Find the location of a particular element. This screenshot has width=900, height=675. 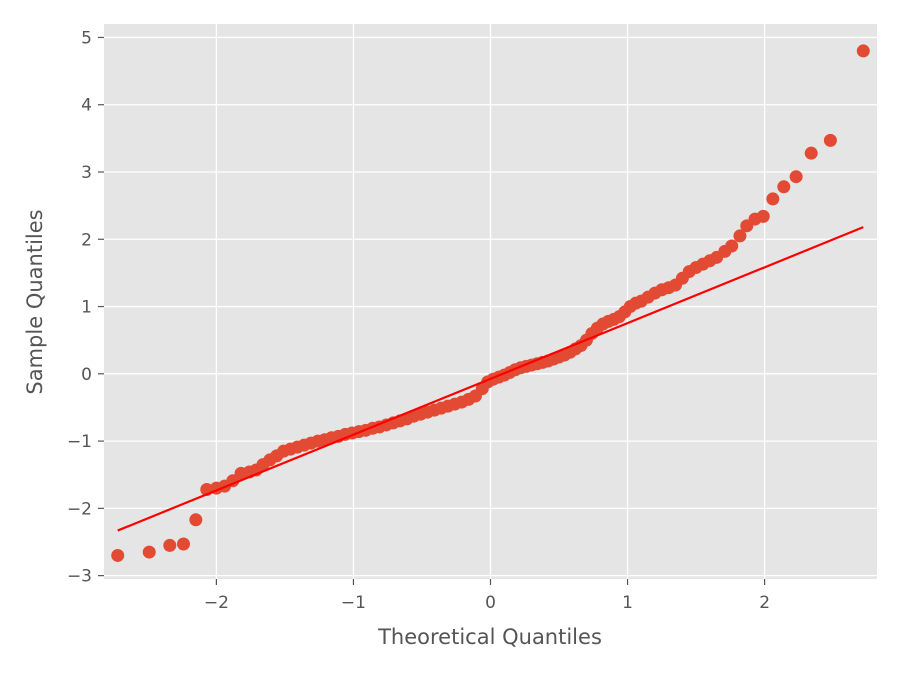

x-tick-label: 0 is located at coordinates (490, 603).